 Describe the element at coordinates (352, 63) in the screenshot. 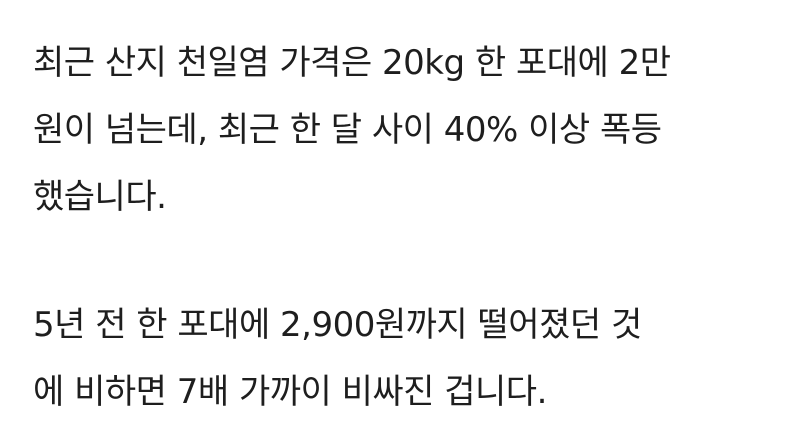

I see `text-line: 최근 산지 천일염 가격은 20kg 한 포대에 2만` at that location.